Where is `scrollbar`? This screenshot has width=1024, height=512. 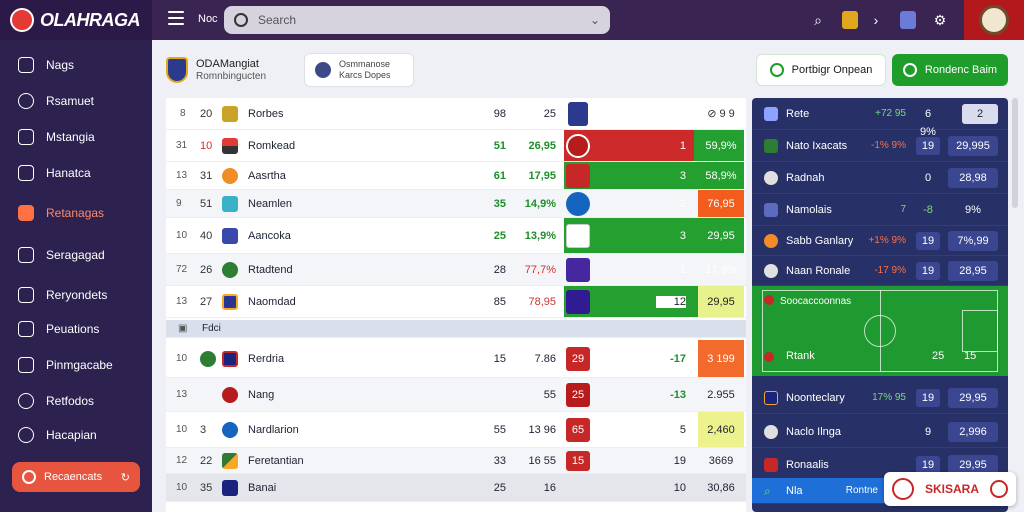
scrollbar is located at coordinates (1015, 153).